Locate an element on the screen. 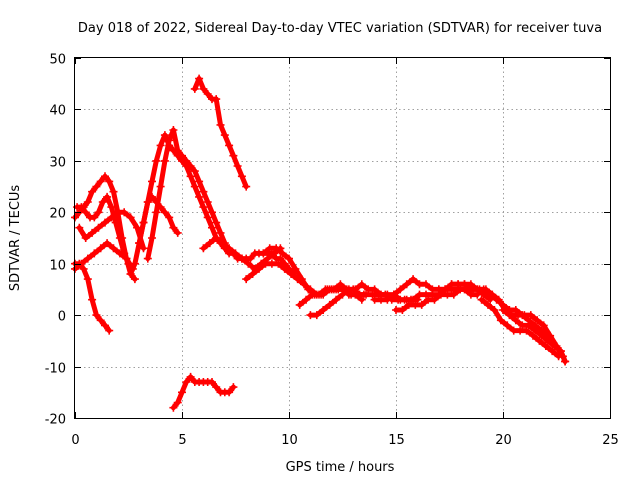  y-tick-label: -10 is located at coordinates (55, 369).